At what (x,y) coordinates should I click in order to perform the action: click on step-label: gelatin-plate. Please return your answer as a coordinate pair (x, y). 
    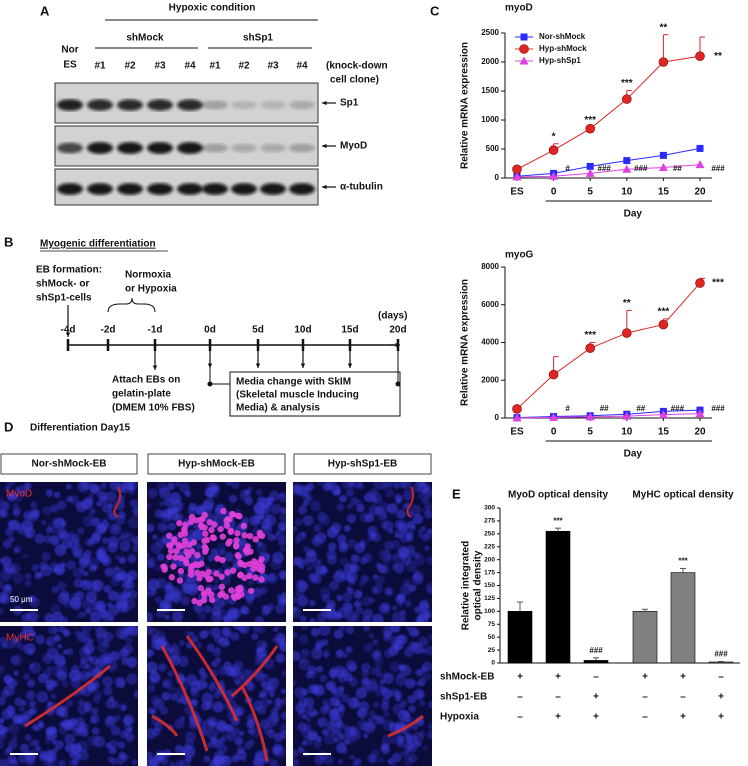
    Looking at the image, I should click on (141, 394).